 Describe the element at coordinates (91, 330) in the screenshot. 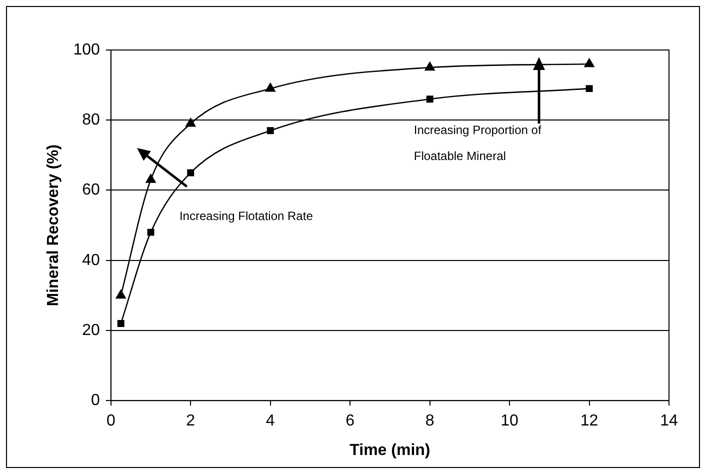

I see `y-tick-label: 20` at that location.